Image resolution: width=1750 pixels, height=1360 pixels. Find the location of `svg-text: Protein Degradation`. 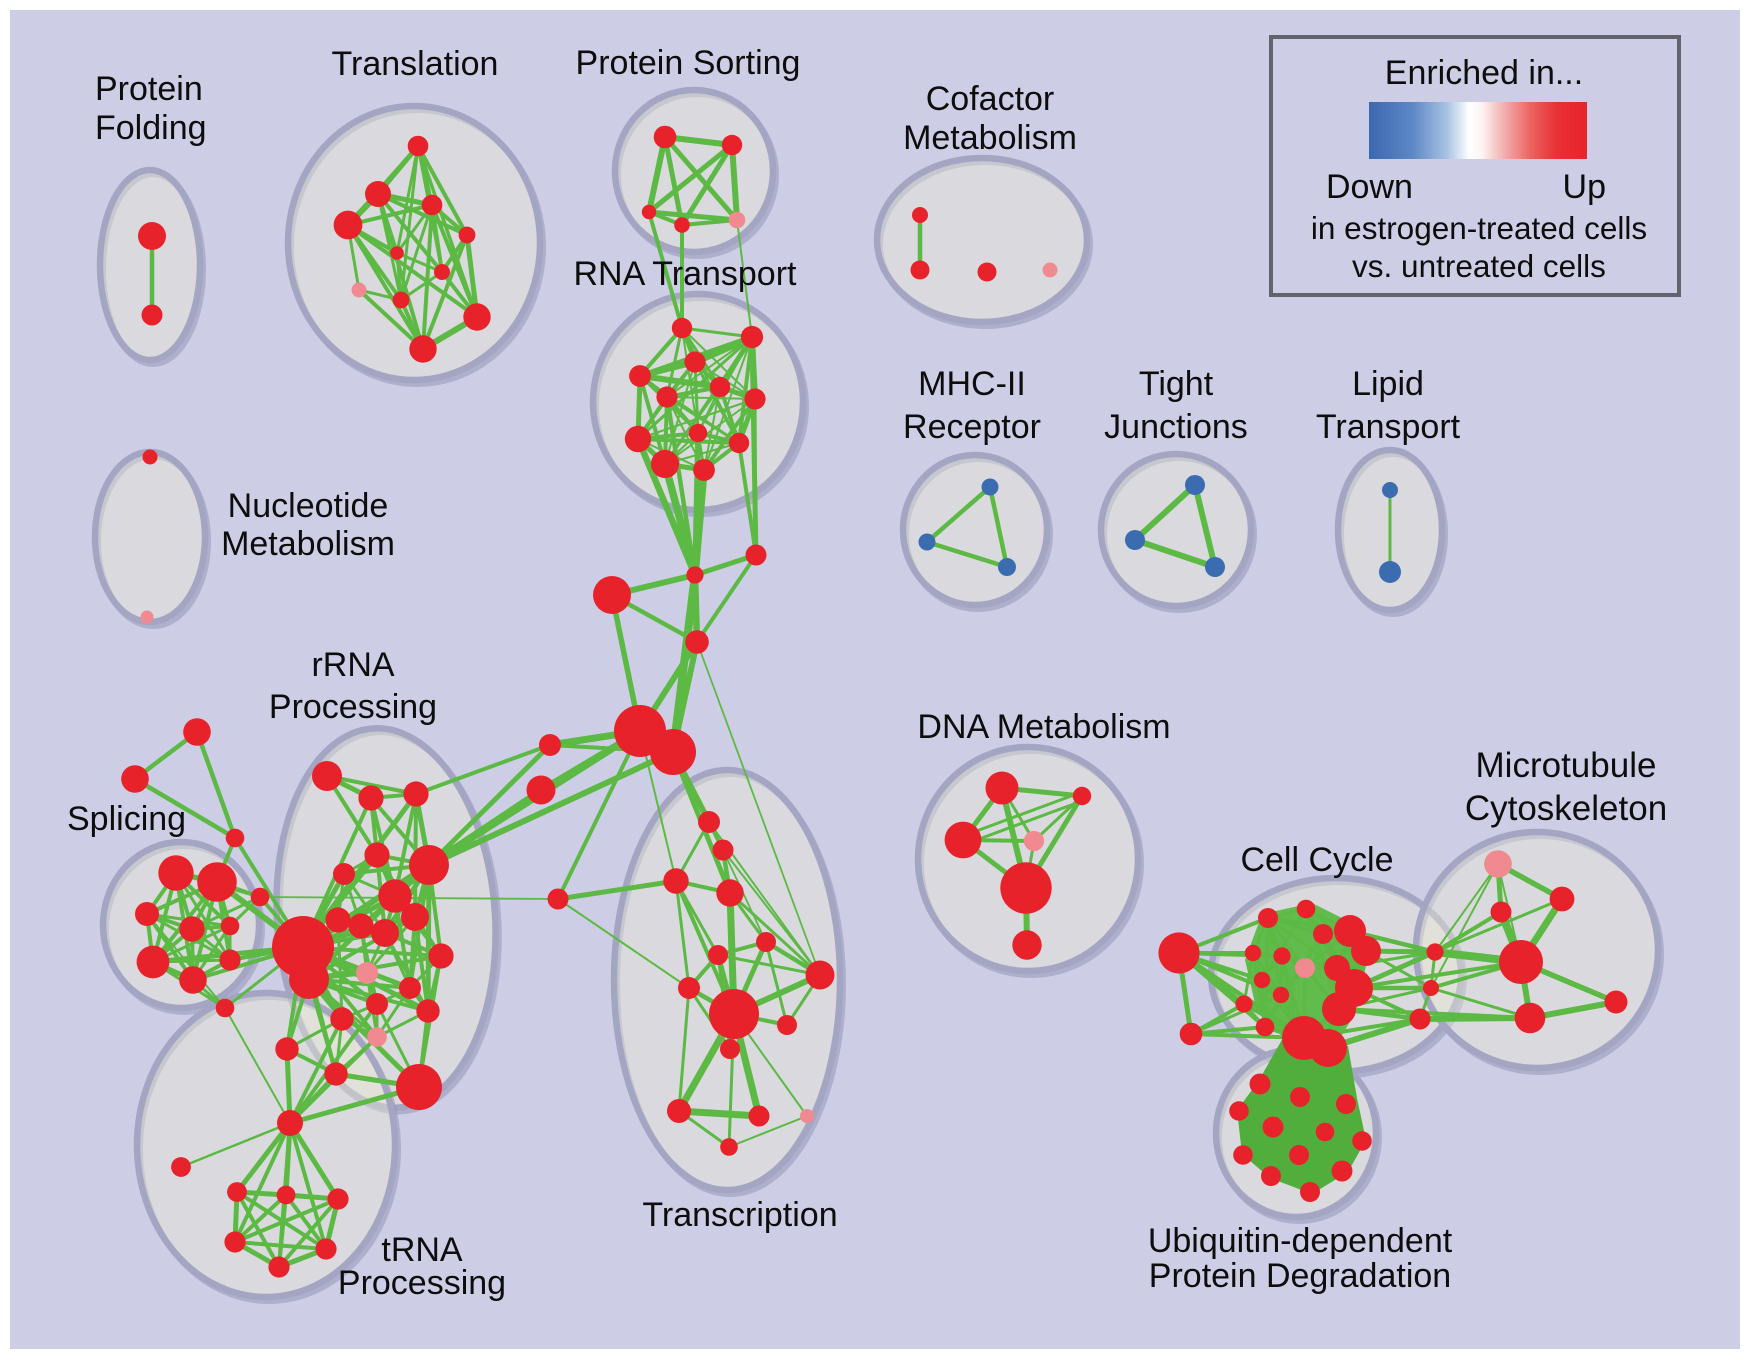

svg-text: Protein Degradation is located at coordinates (1300, 1276).